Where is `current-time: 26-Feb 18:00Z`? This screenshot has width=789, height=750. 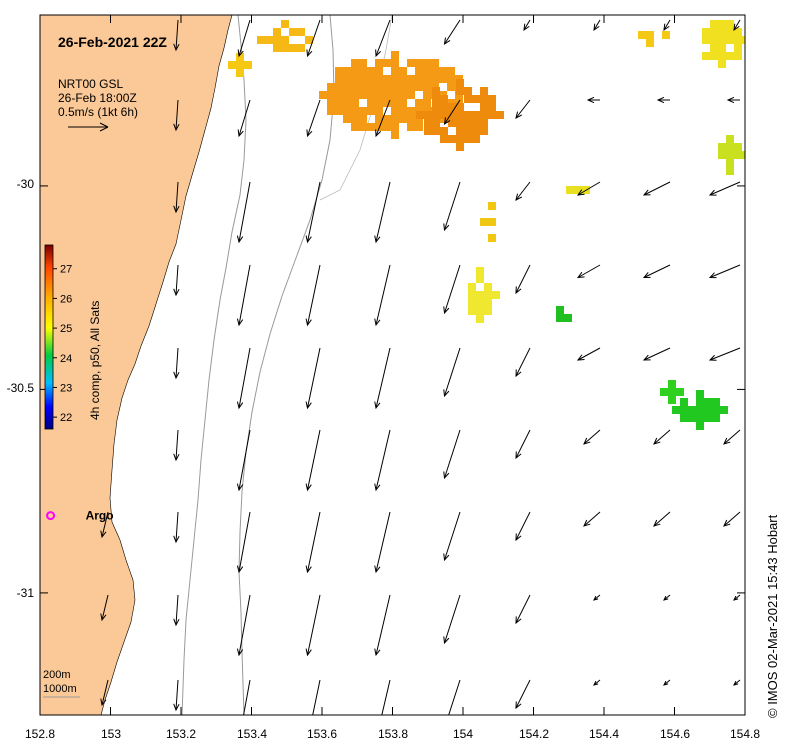
current-time: 26-Feb 18:00Z is located at coordinates (97, 98).